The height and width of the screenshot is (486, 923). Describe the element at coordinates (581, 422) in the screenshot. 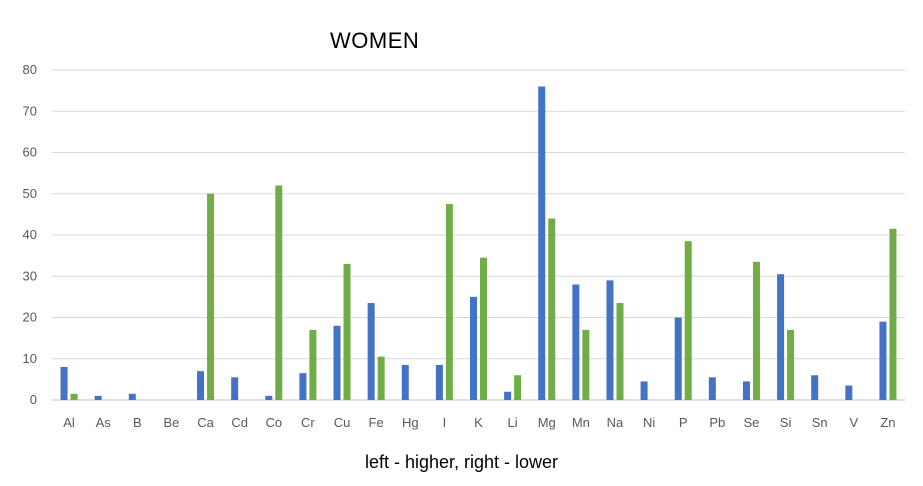

I see `x-tick-label: Mn` at that location.